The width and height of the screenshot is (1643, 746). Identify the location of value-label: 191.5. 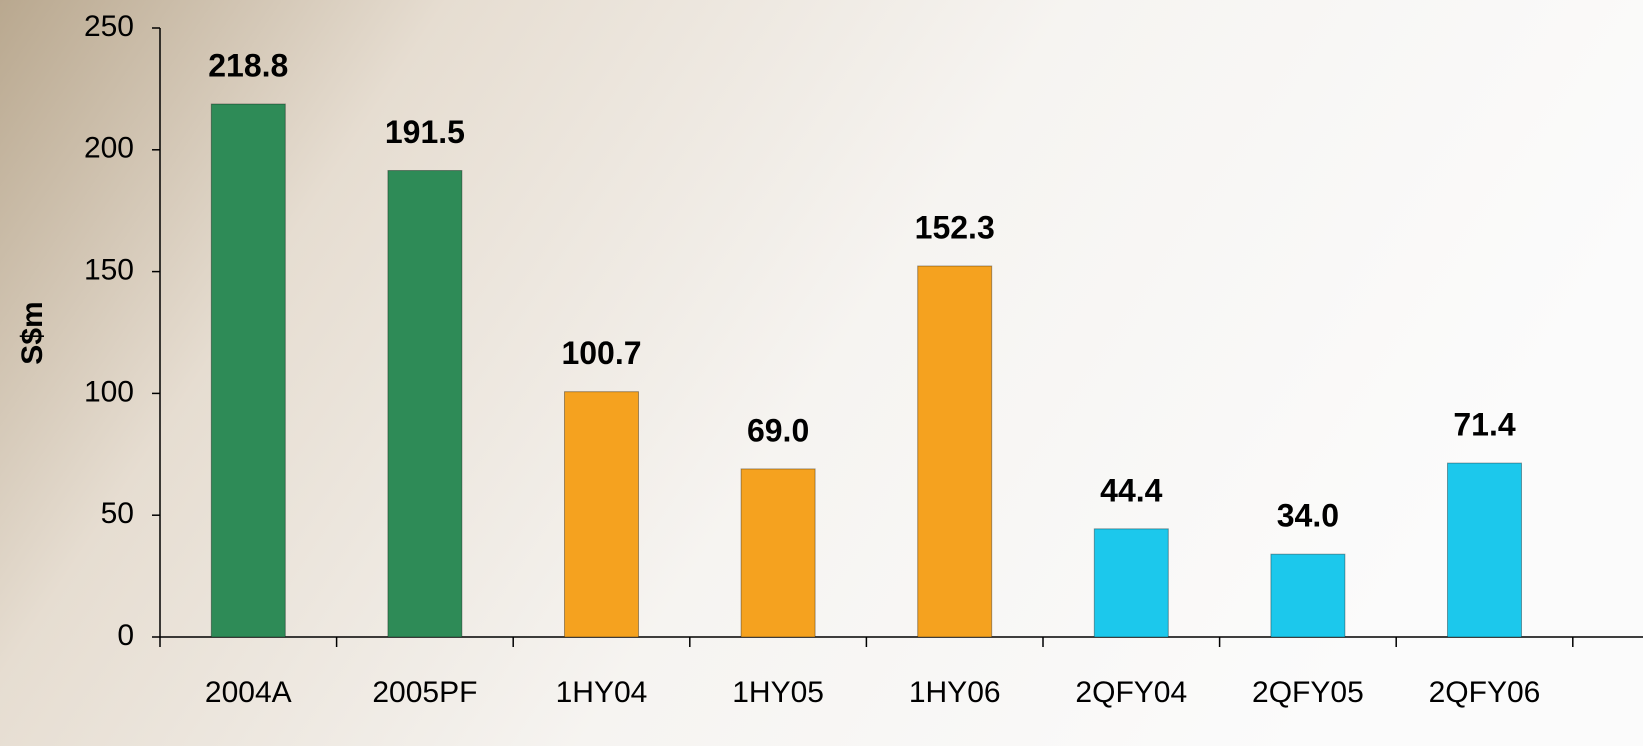
(425, 132).